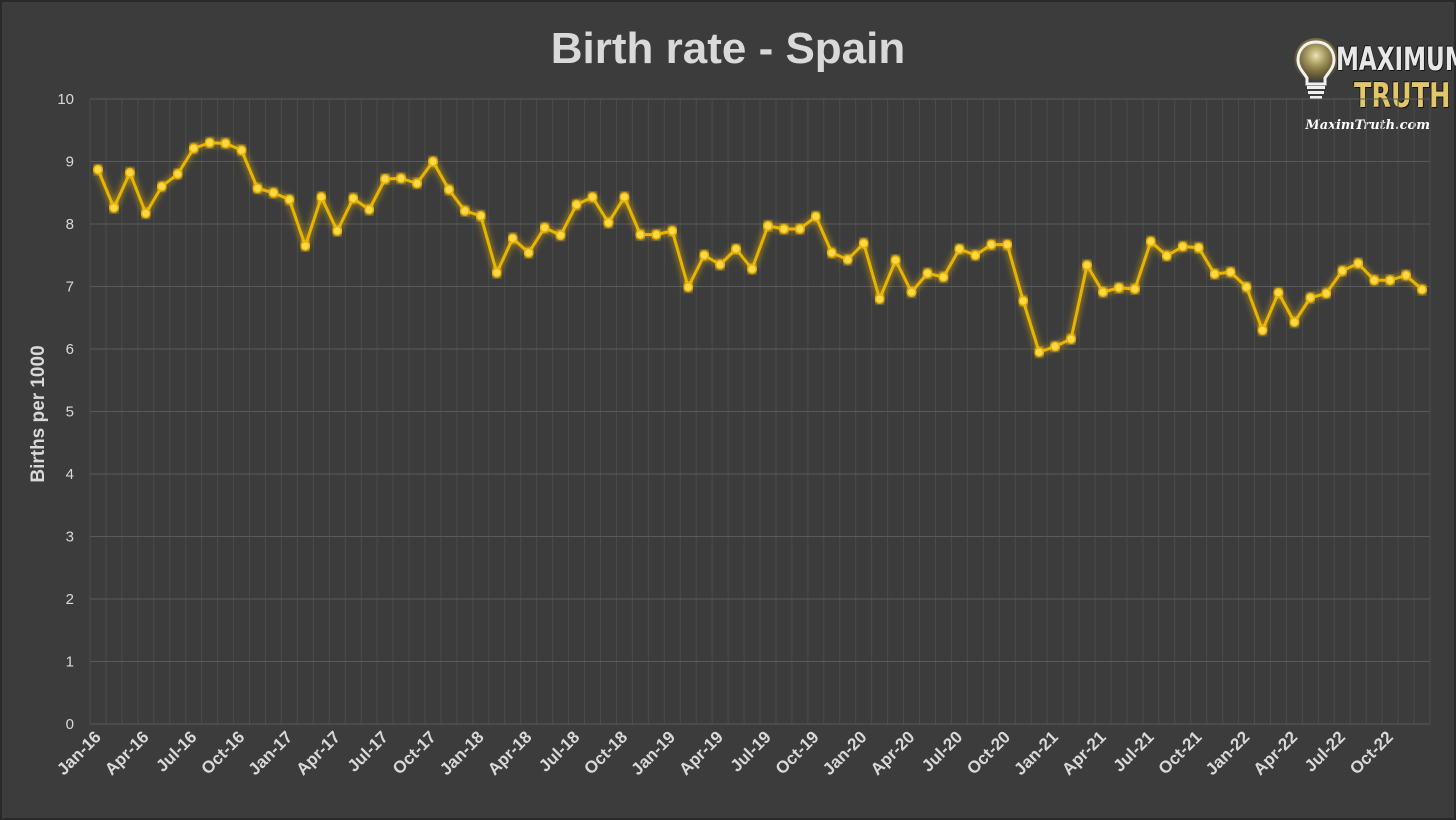 This screenshot has height=820, width=1456. Describe the element at coordinates (893, 753) in the screenshot. I see `x-tick-label: Apr-20` at that location.